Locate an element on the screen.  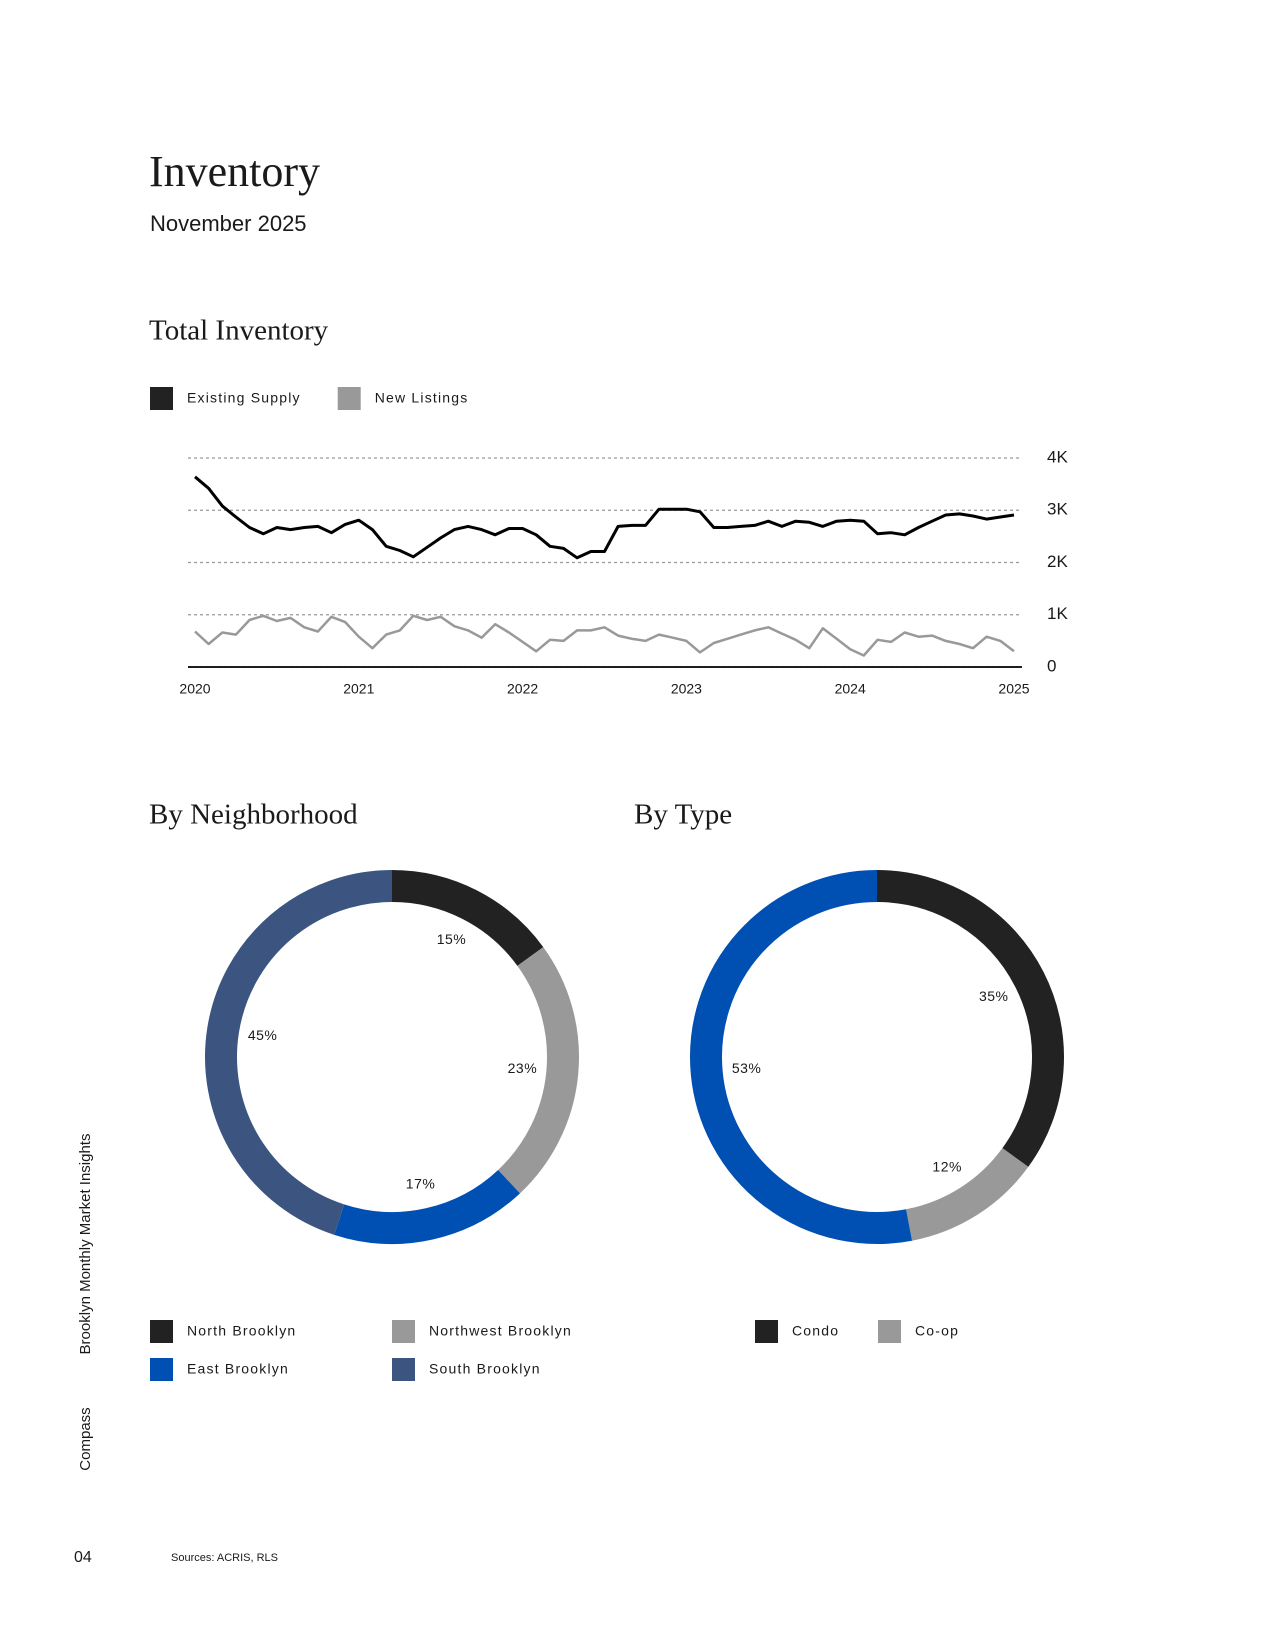
legend-label: Co-op is located at coordinates (937, 1331).